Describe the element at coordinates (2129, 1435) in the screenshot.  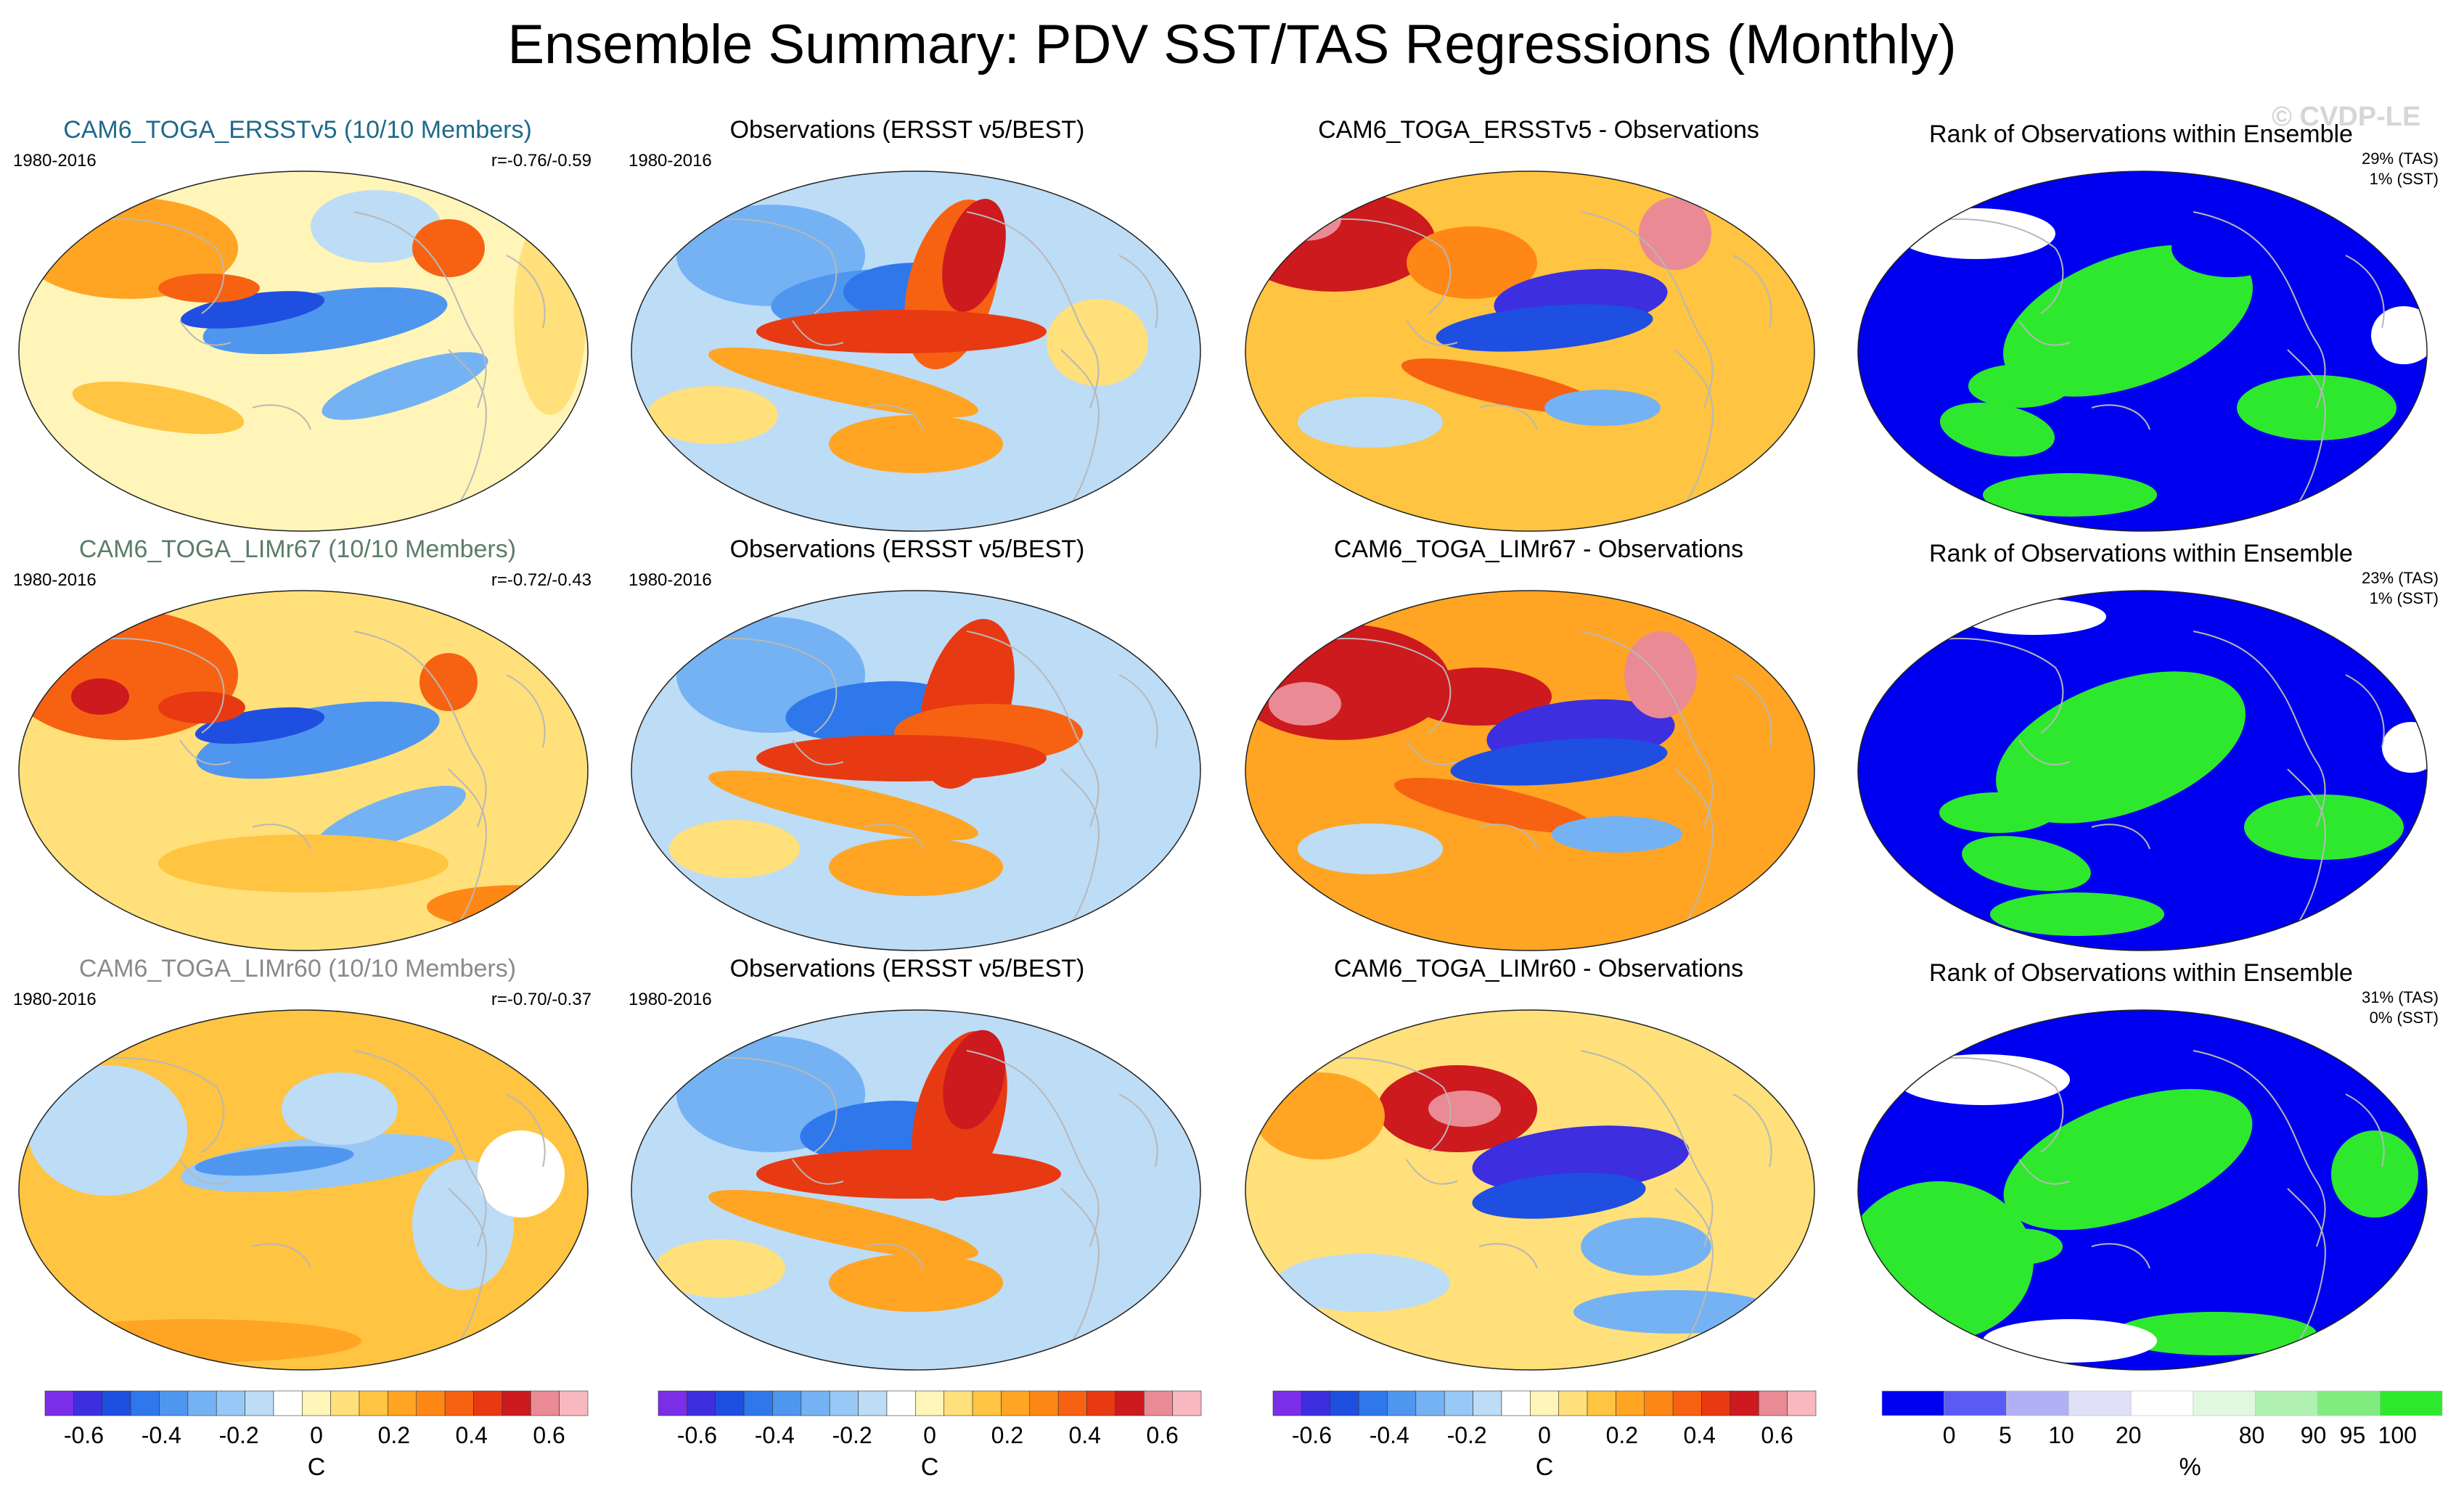
I see `colorbar-tick-label: 20` at that location.